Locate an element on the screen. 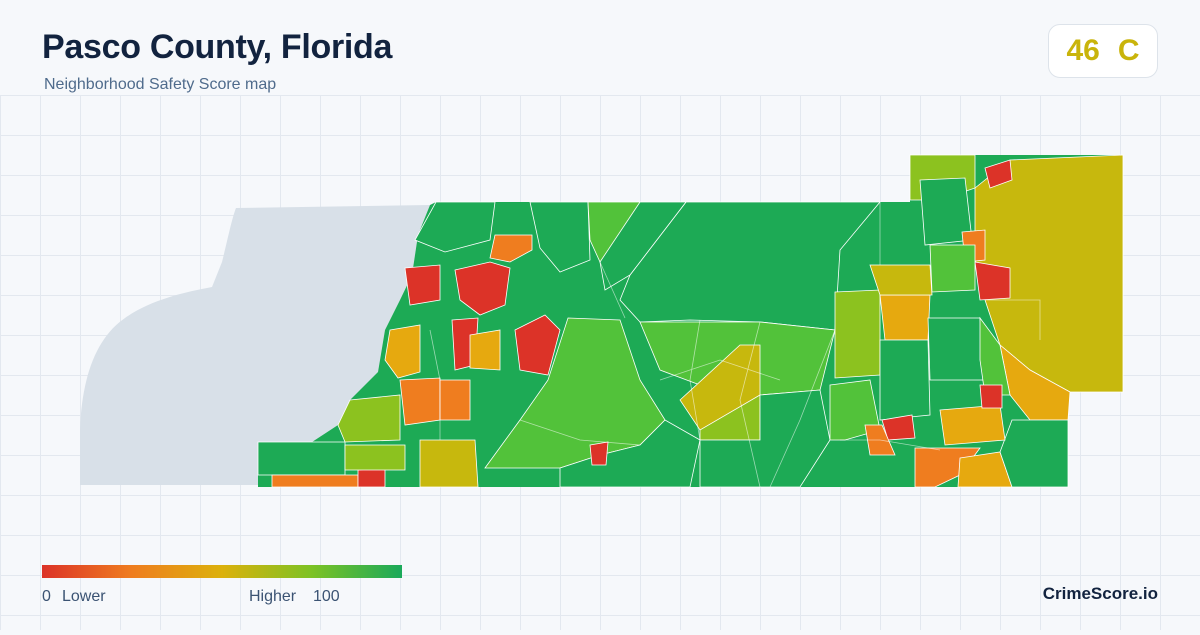 The width and height of the screenshot is (1200, 635). zone-northeast-red is located at coordinates (998, 174).